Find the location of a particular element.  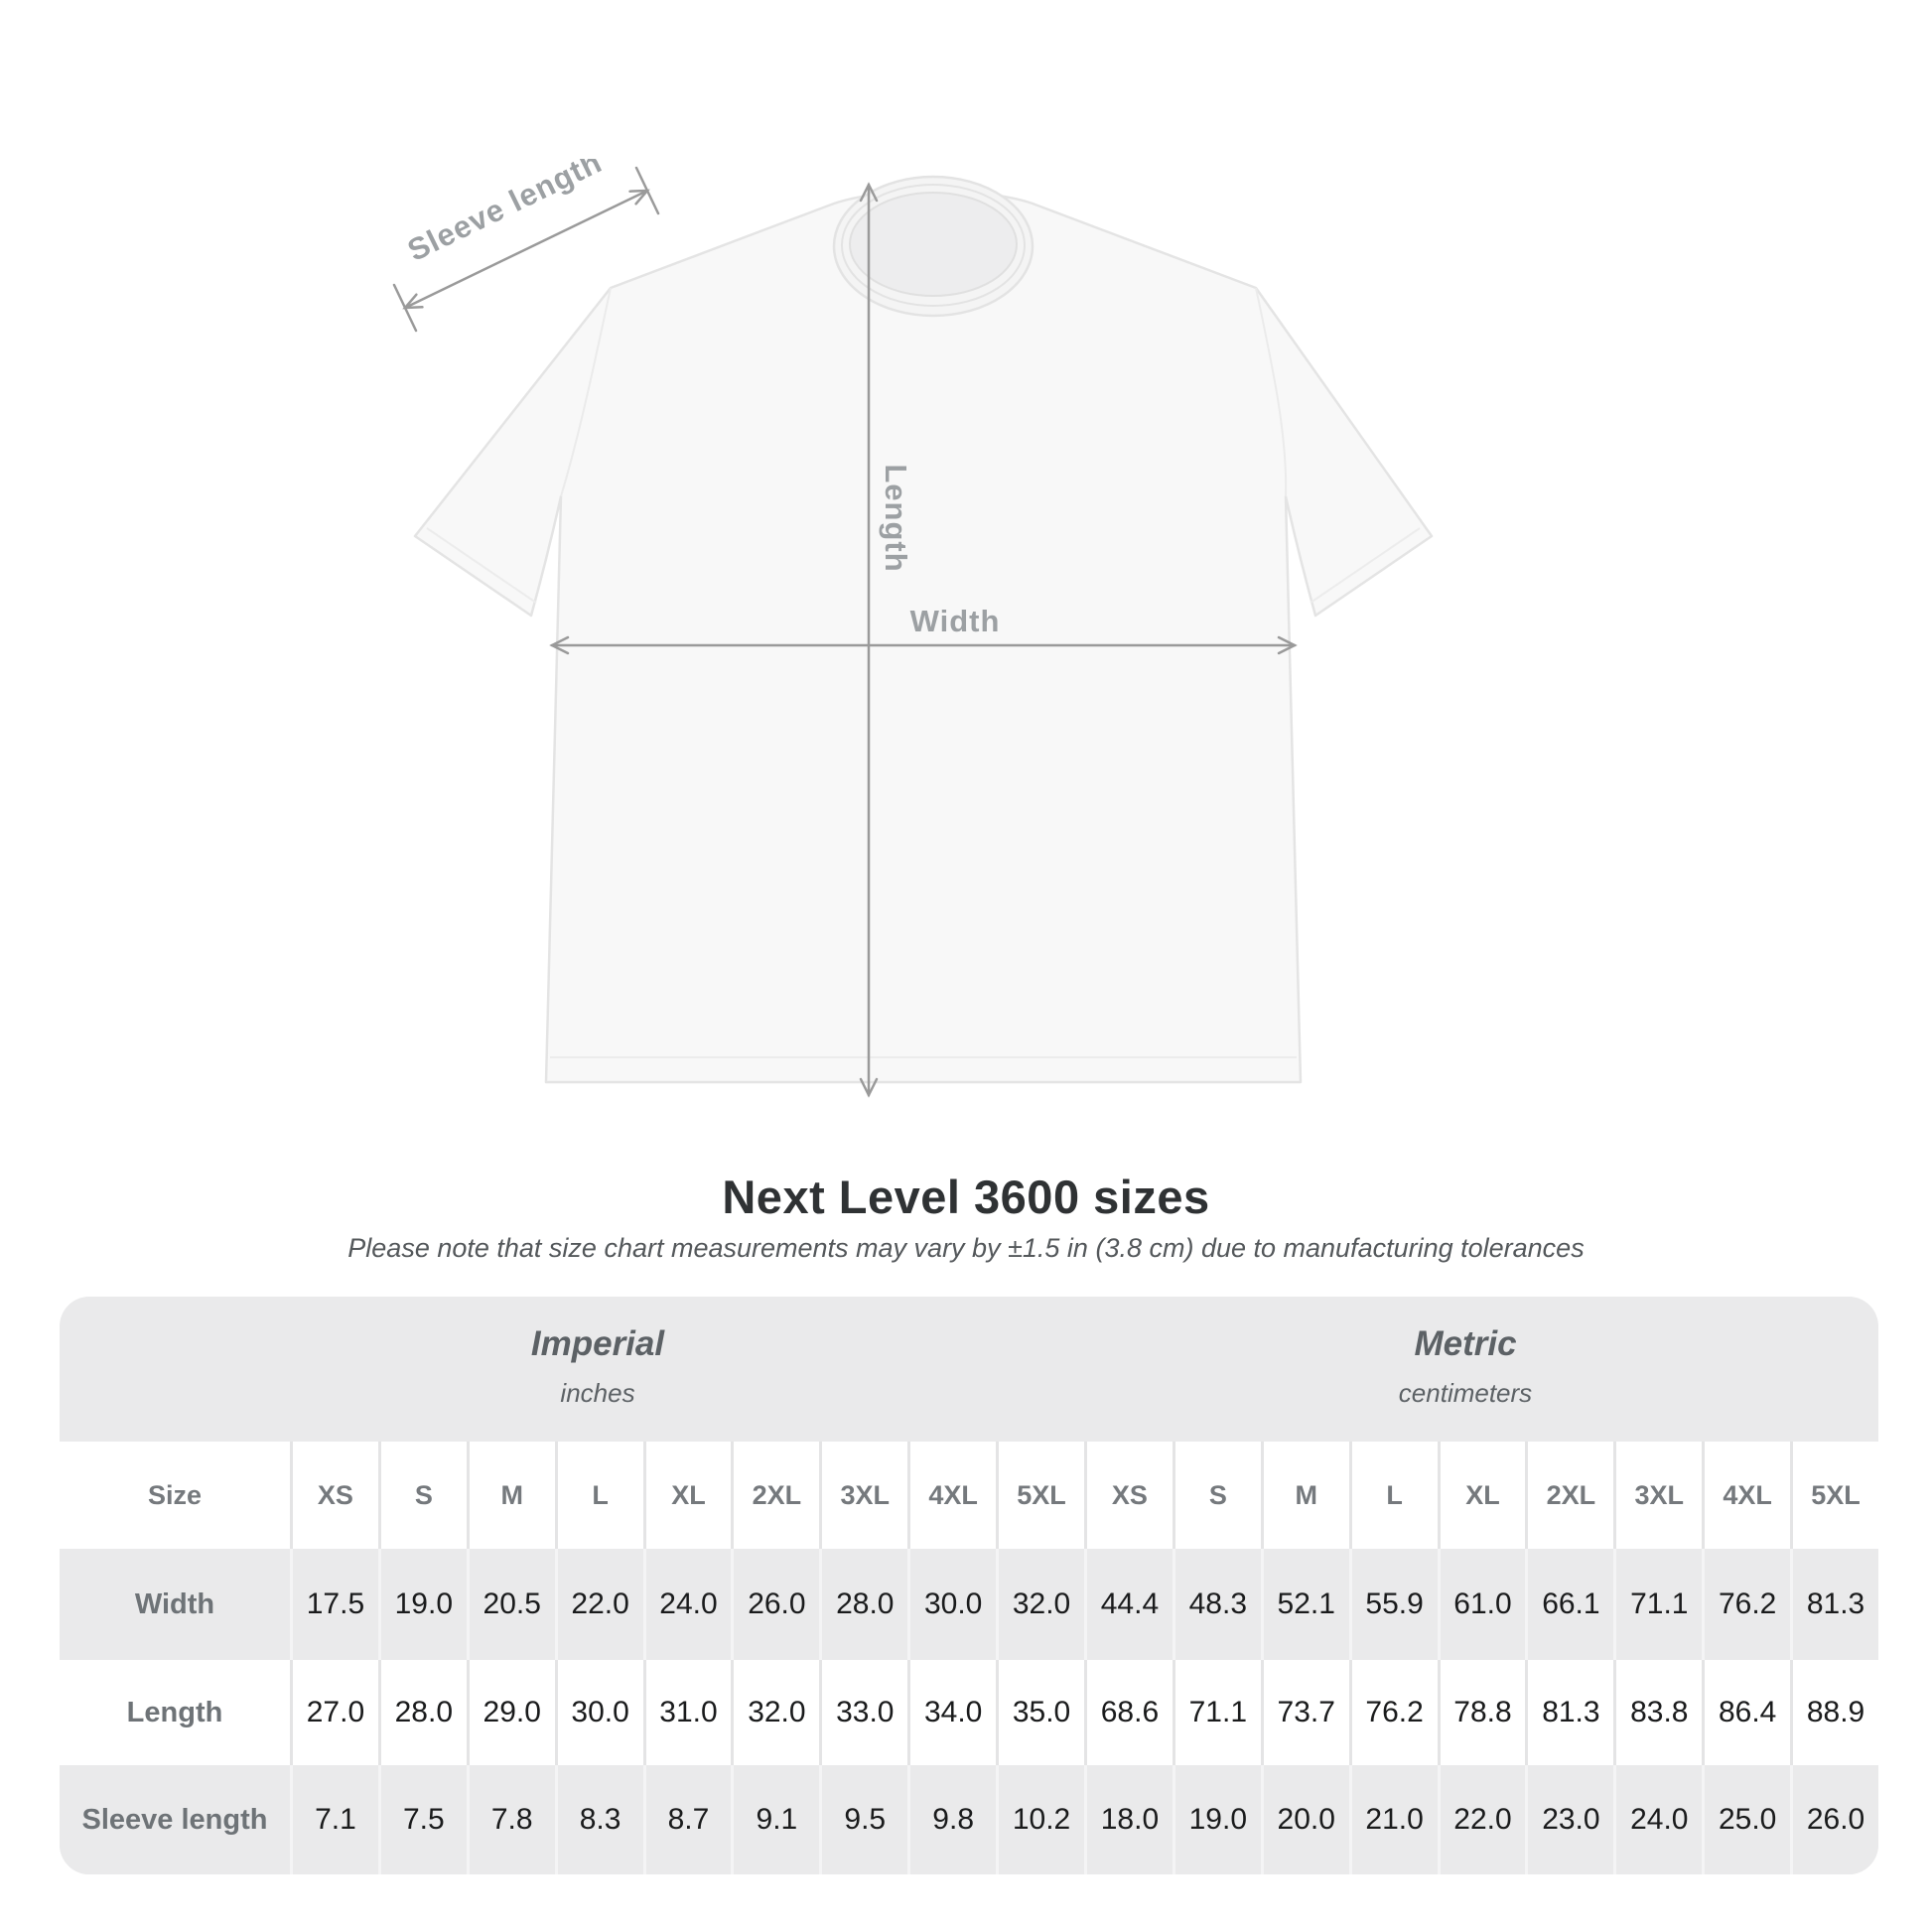

value-cell: 10.2 is located at coordinates (1040, 1820).